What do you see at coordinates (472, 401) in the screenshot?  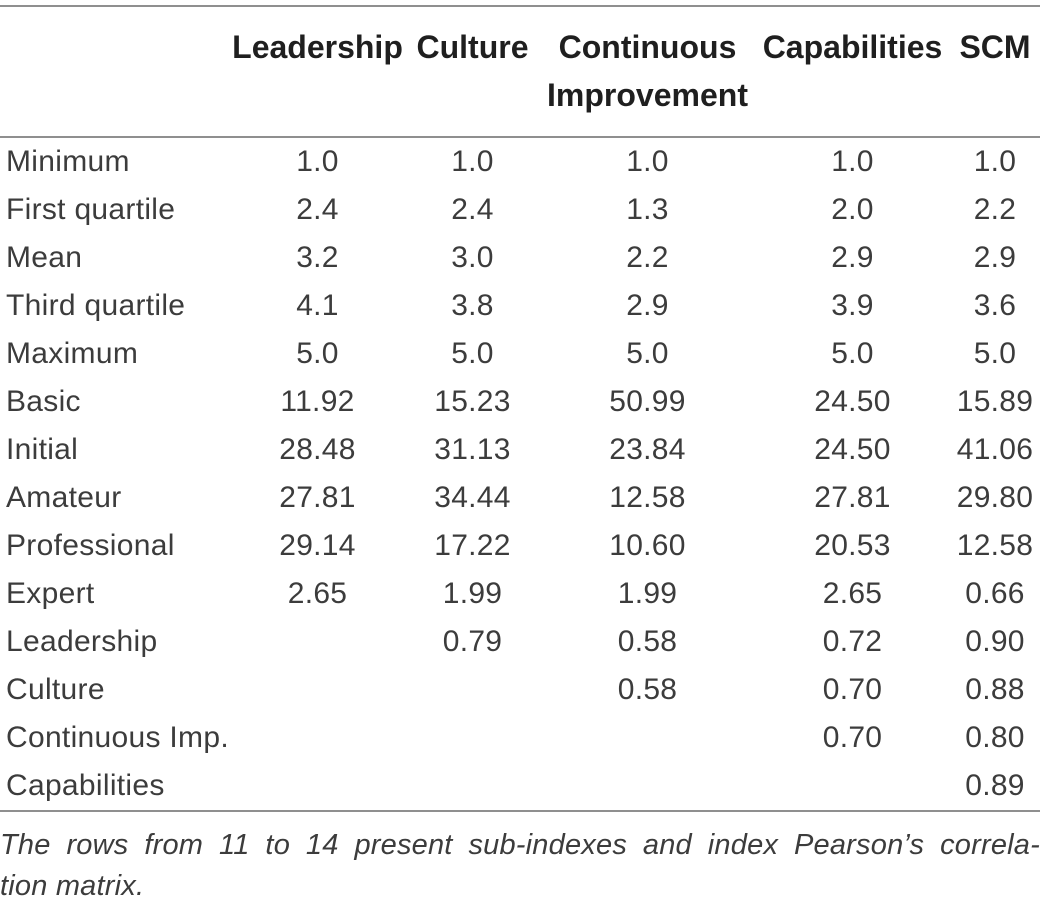 I see `cell-value: 15.23` at bounding box center [472, 401].